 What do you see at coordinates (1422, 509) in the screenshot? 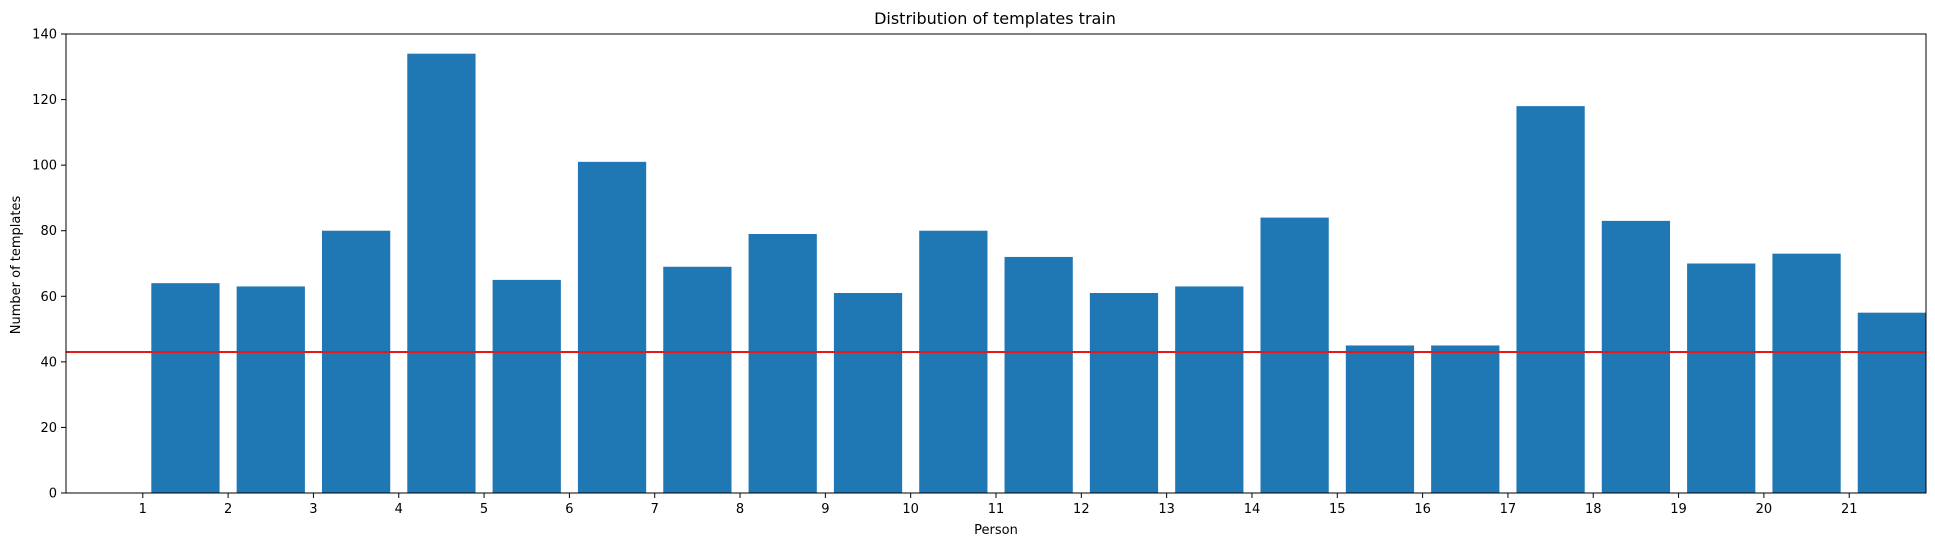
I see `x-tick-label-16: 16` at bounding box center [1422, 509].